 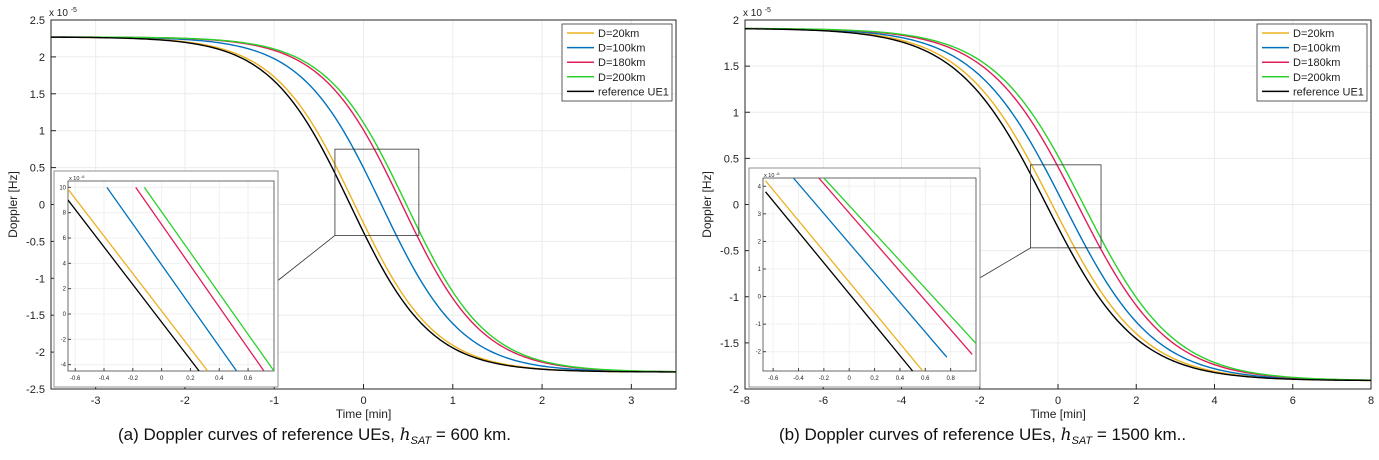 I want to click on legend-box, so click(x=1312, y=62).